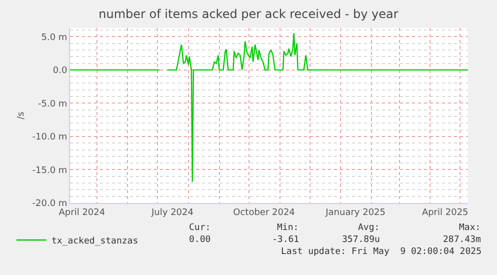 This screenshot has height=275, width=497. I want to click on y-tick-label: 5.0 m, so click(54, 37).